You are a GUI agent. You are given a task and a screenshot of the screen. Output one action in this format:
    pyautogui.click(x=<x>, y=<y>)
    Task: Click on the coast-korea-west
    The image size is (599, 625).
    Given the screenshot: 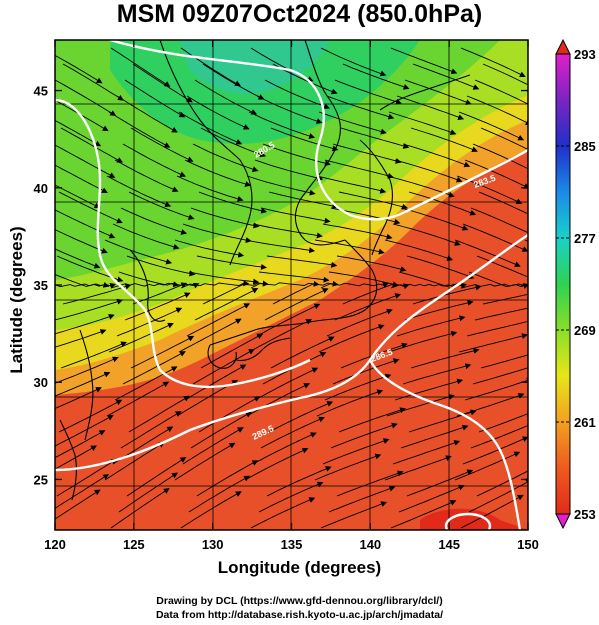 What is the action you would take?
    pyautogui.click(x=206, y=153)
    